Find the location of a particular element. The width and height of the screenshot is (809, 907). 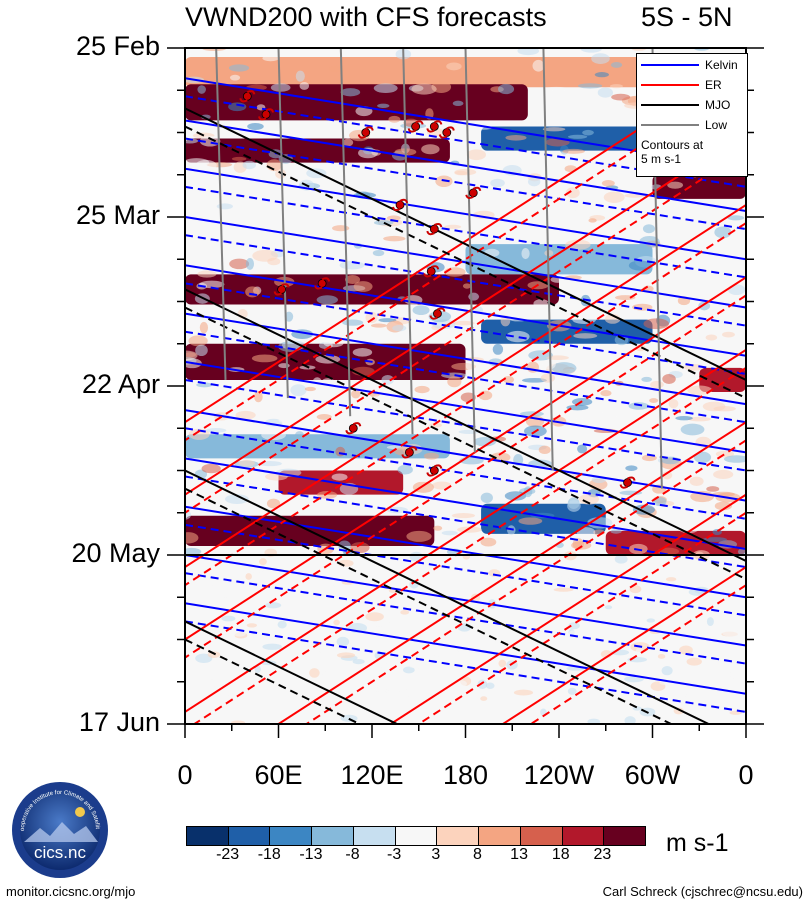

x-tick-label: 0 is located at coordinates (746, 775).